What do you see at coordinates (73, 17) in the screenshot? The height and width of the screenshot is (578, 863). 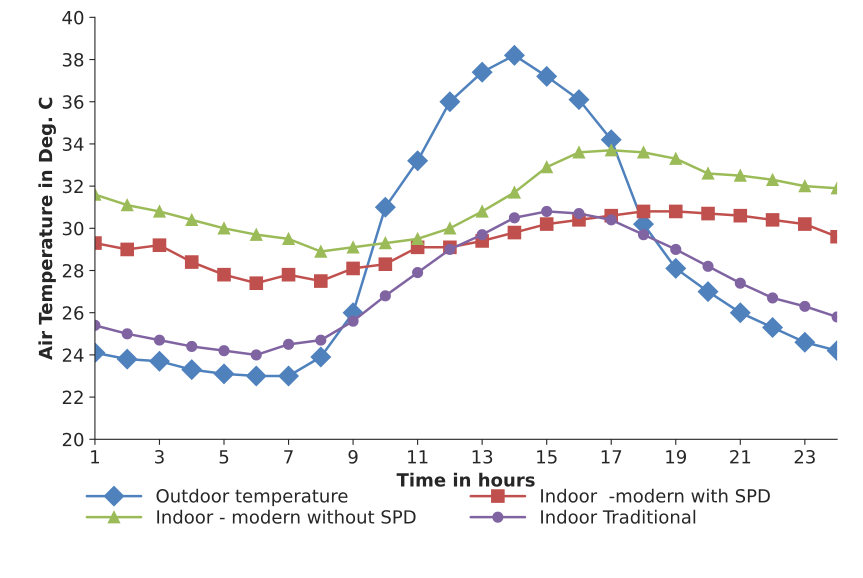 I see `y-tick-label: 40` at bounding box center [73, 17].